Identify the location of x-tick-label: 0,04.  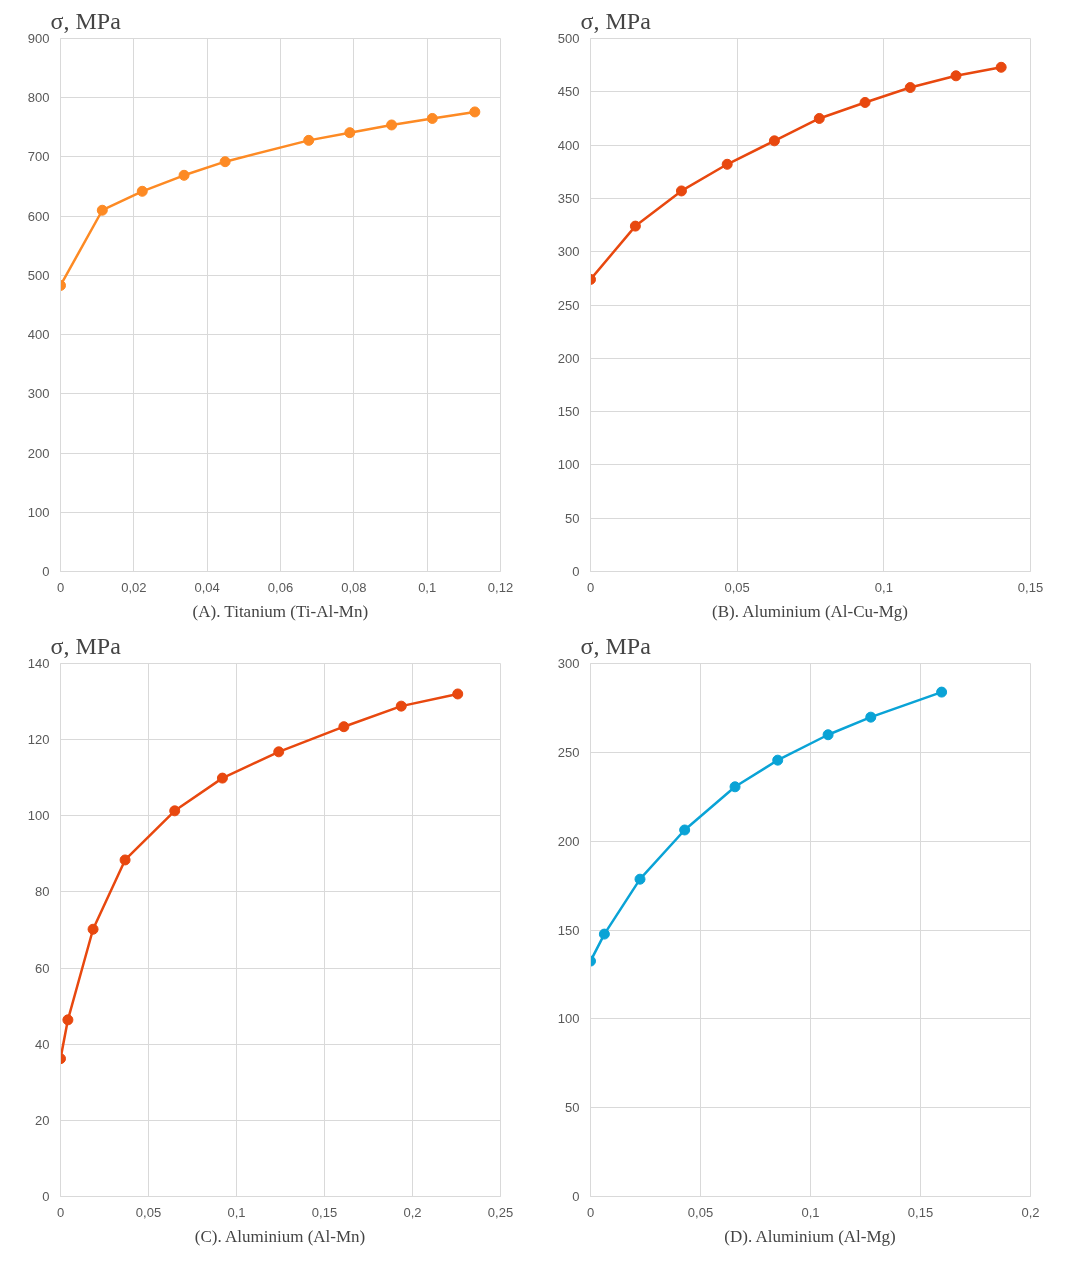
(207, 587).